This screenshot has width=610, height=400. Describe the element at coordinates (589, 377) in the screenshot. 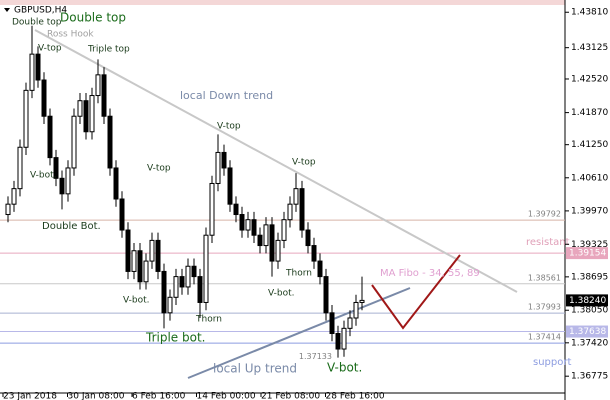

I see `y-tick-label: 1.36775` at that location.